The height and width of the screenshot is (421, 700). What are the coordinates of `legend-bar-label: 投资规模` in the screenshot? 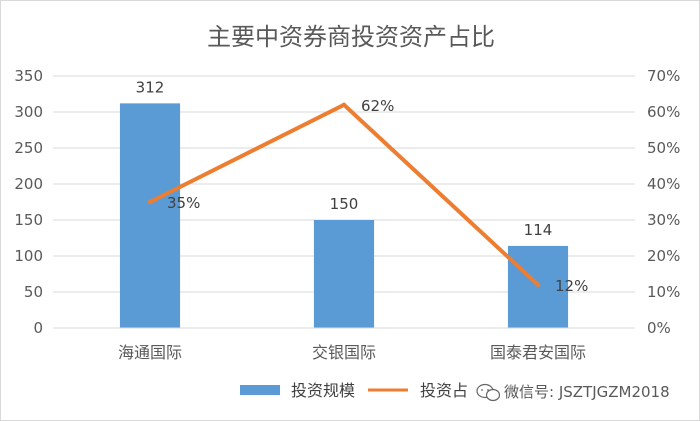 It's located at (323, 390).